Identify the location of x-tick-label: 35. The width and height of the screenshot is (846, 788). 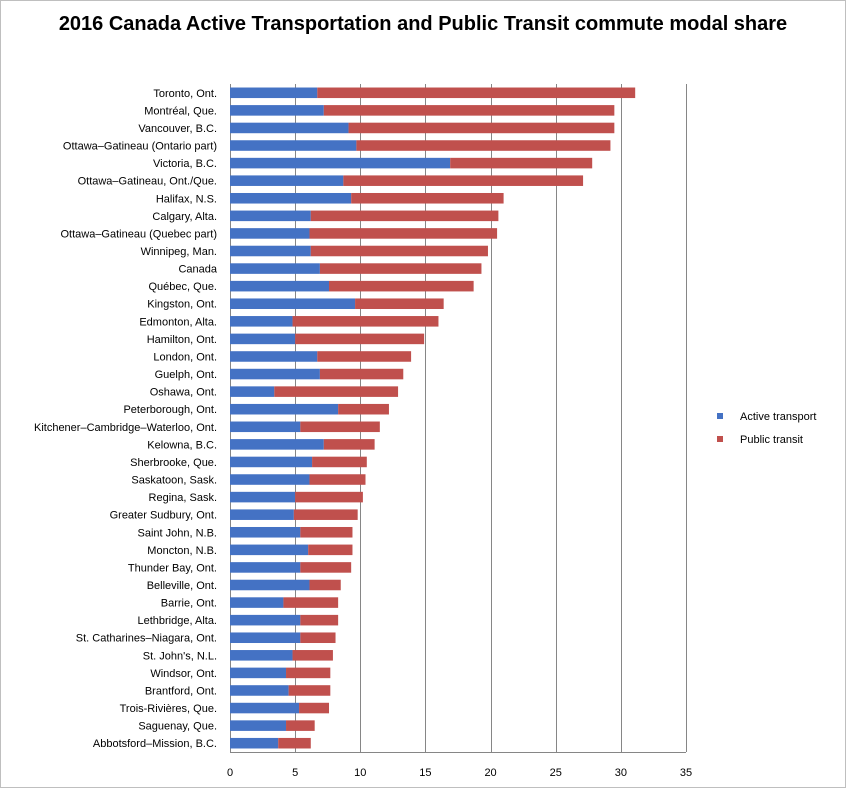
(686, 773).